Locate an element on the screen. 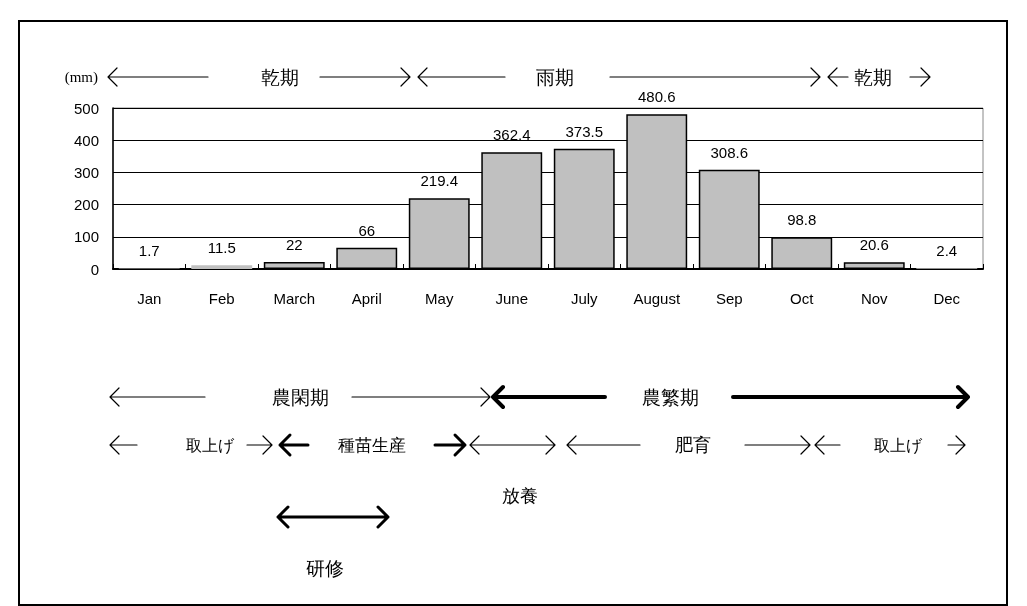 This screenshot has height=606, width=1027. text: 農閑期 is located at coordinates (300, 397).